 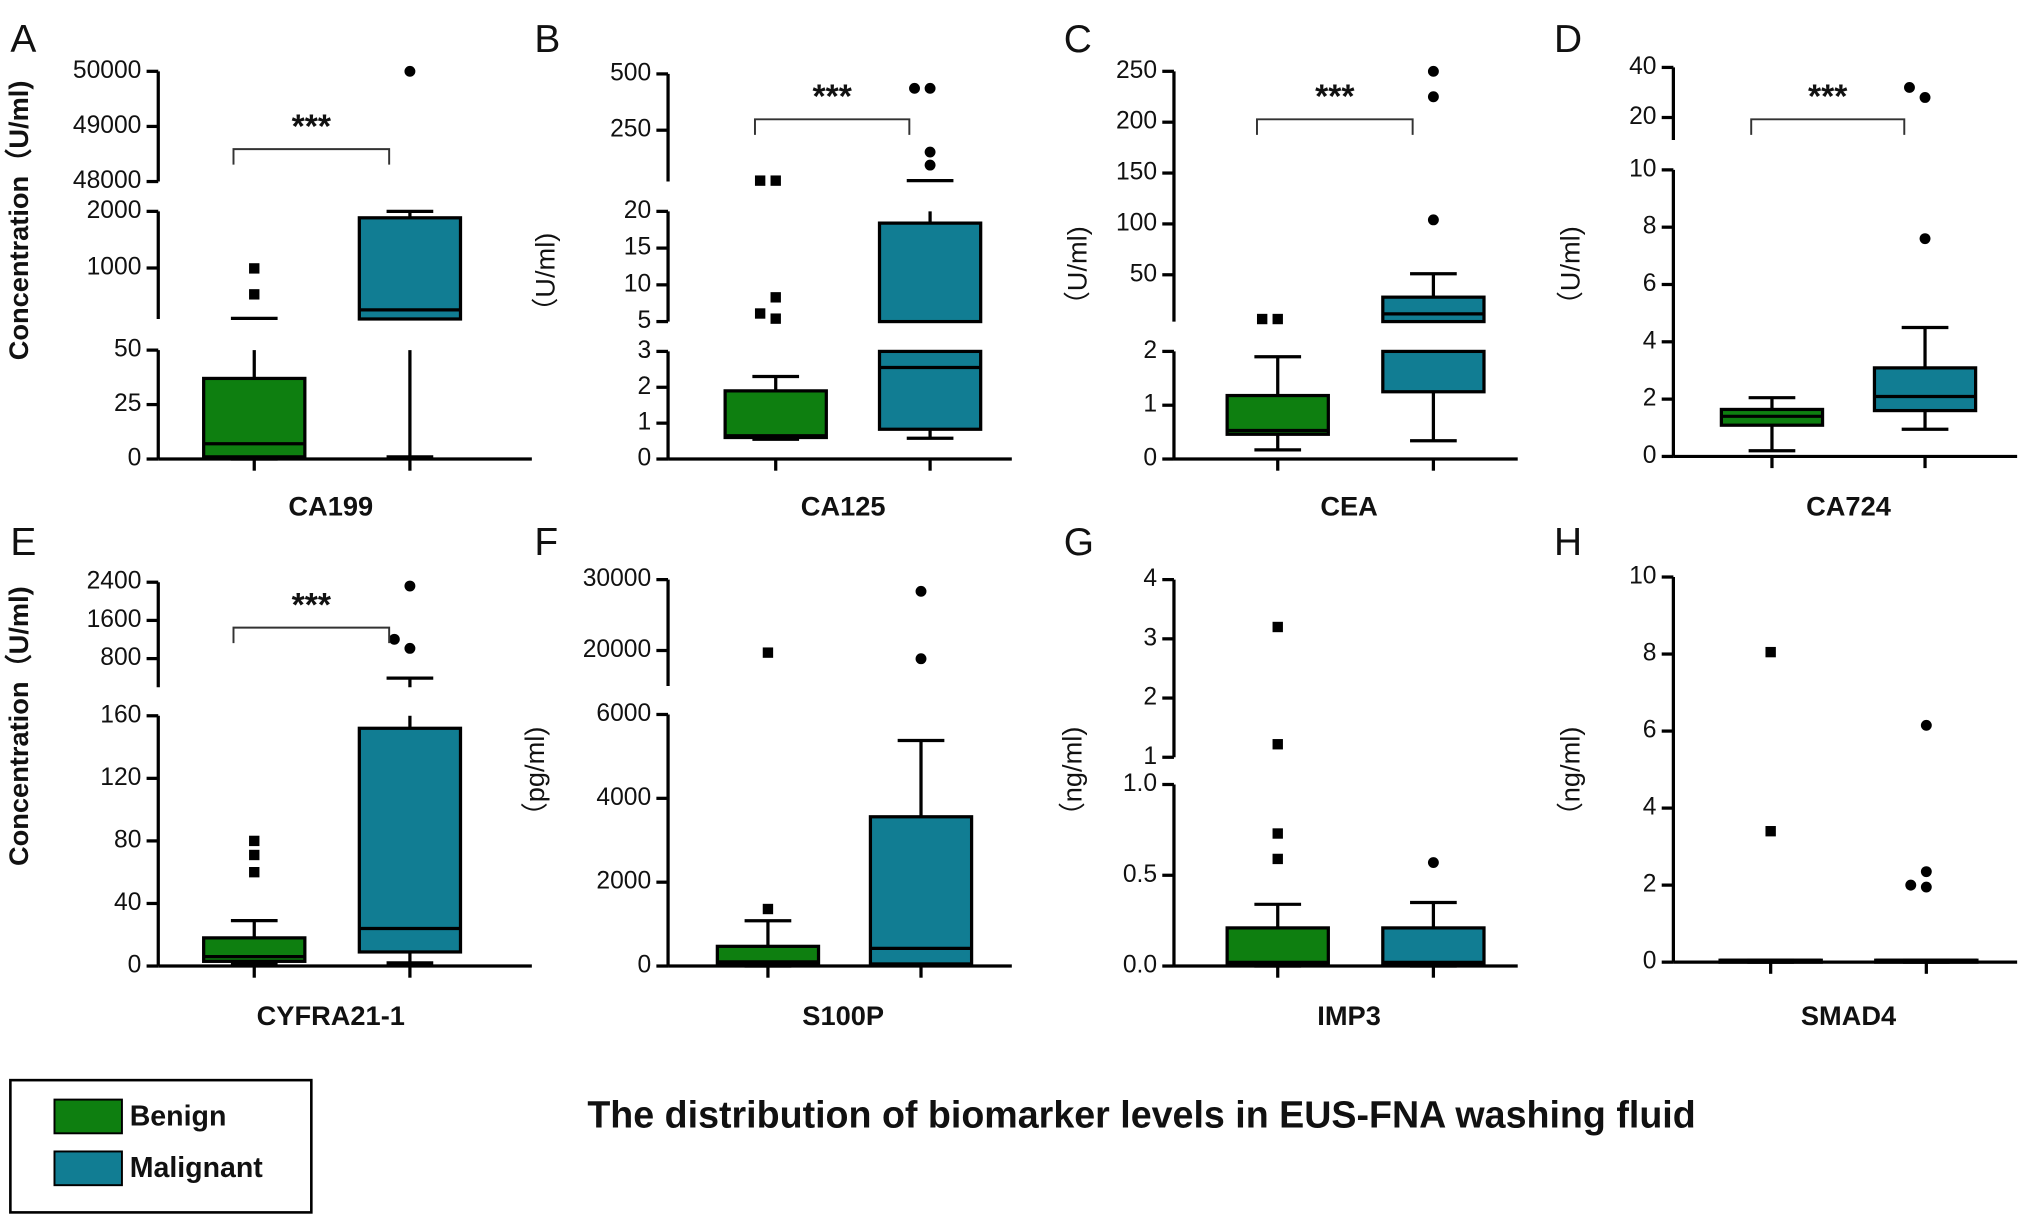 I want to click on x-axis-label: CA125, so click(x=843, y=505).